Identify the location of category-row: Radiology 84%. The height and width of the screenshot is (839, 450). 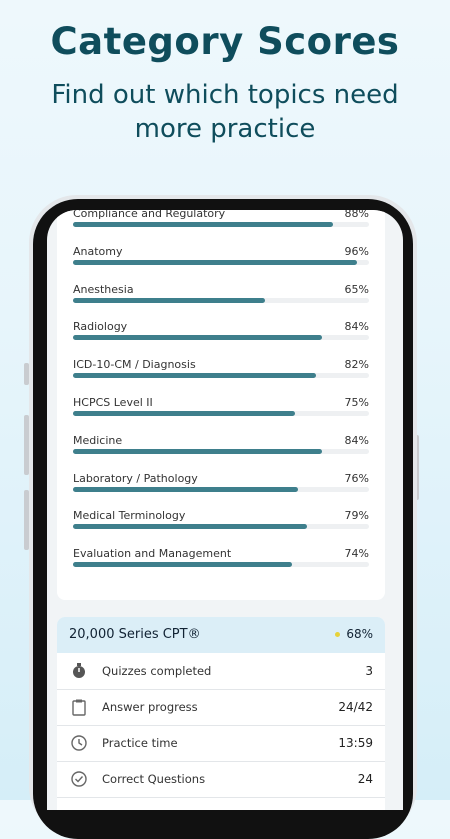
(221, 339).